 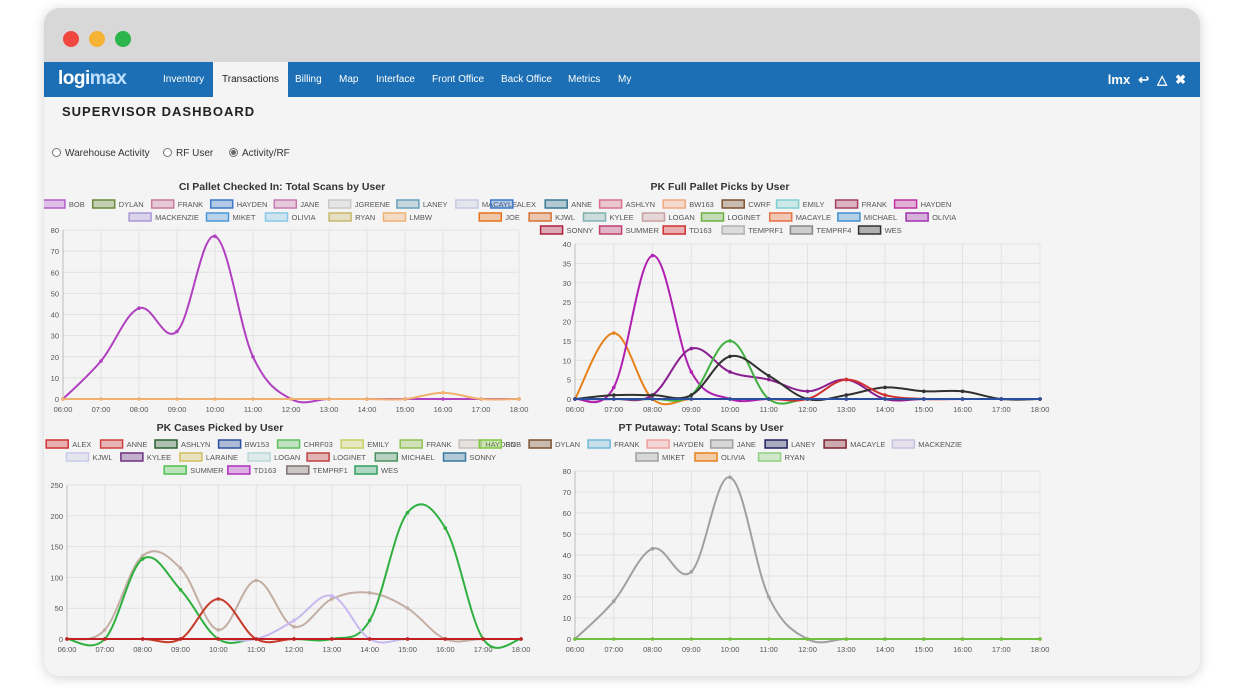 I want to click on x-tick-label: 17:00, so click(x=1001, y=649).